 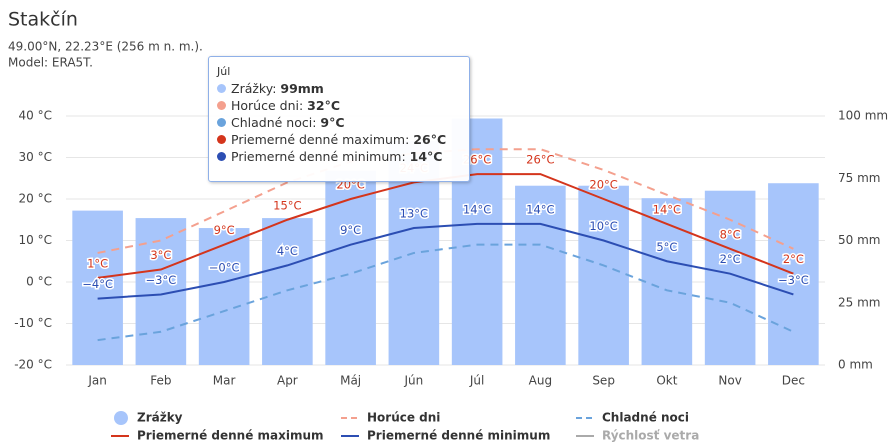 I want to click on tooltip-label: Priemerné denné maximum:, so click(x=322, y=139).